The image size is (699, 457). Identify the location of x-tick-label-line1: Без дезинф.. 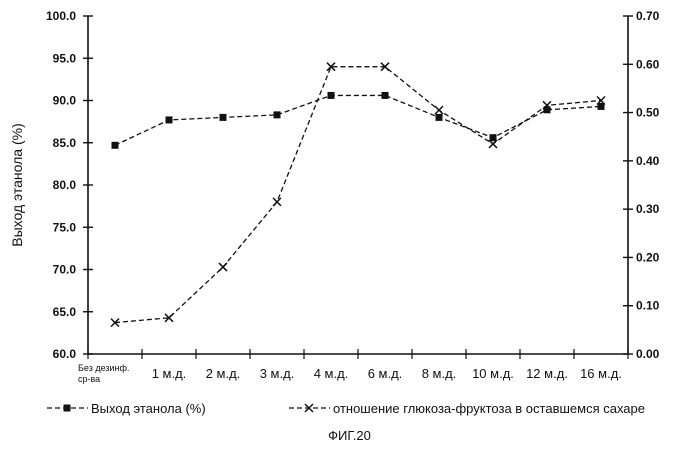
(103, 368).